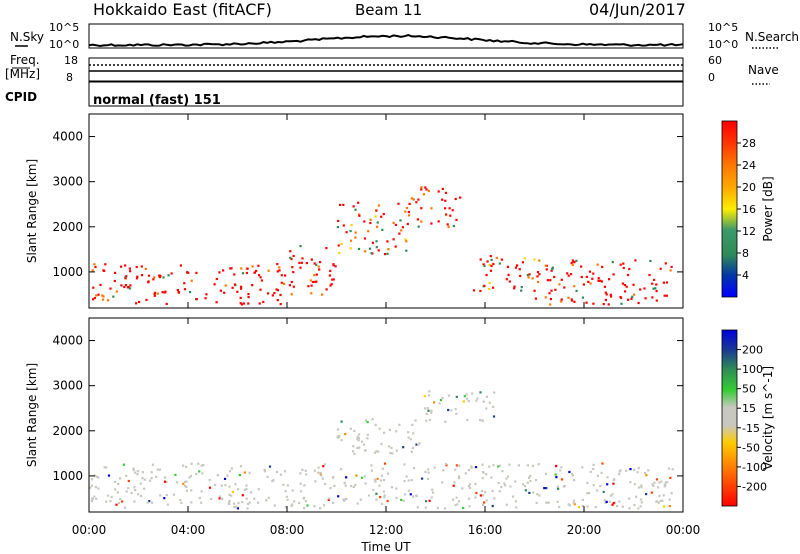 Image resolution: width=800 pixels, height=554 pixels. I want to click on colorbar-tick-label: -50, so click(751, 447).